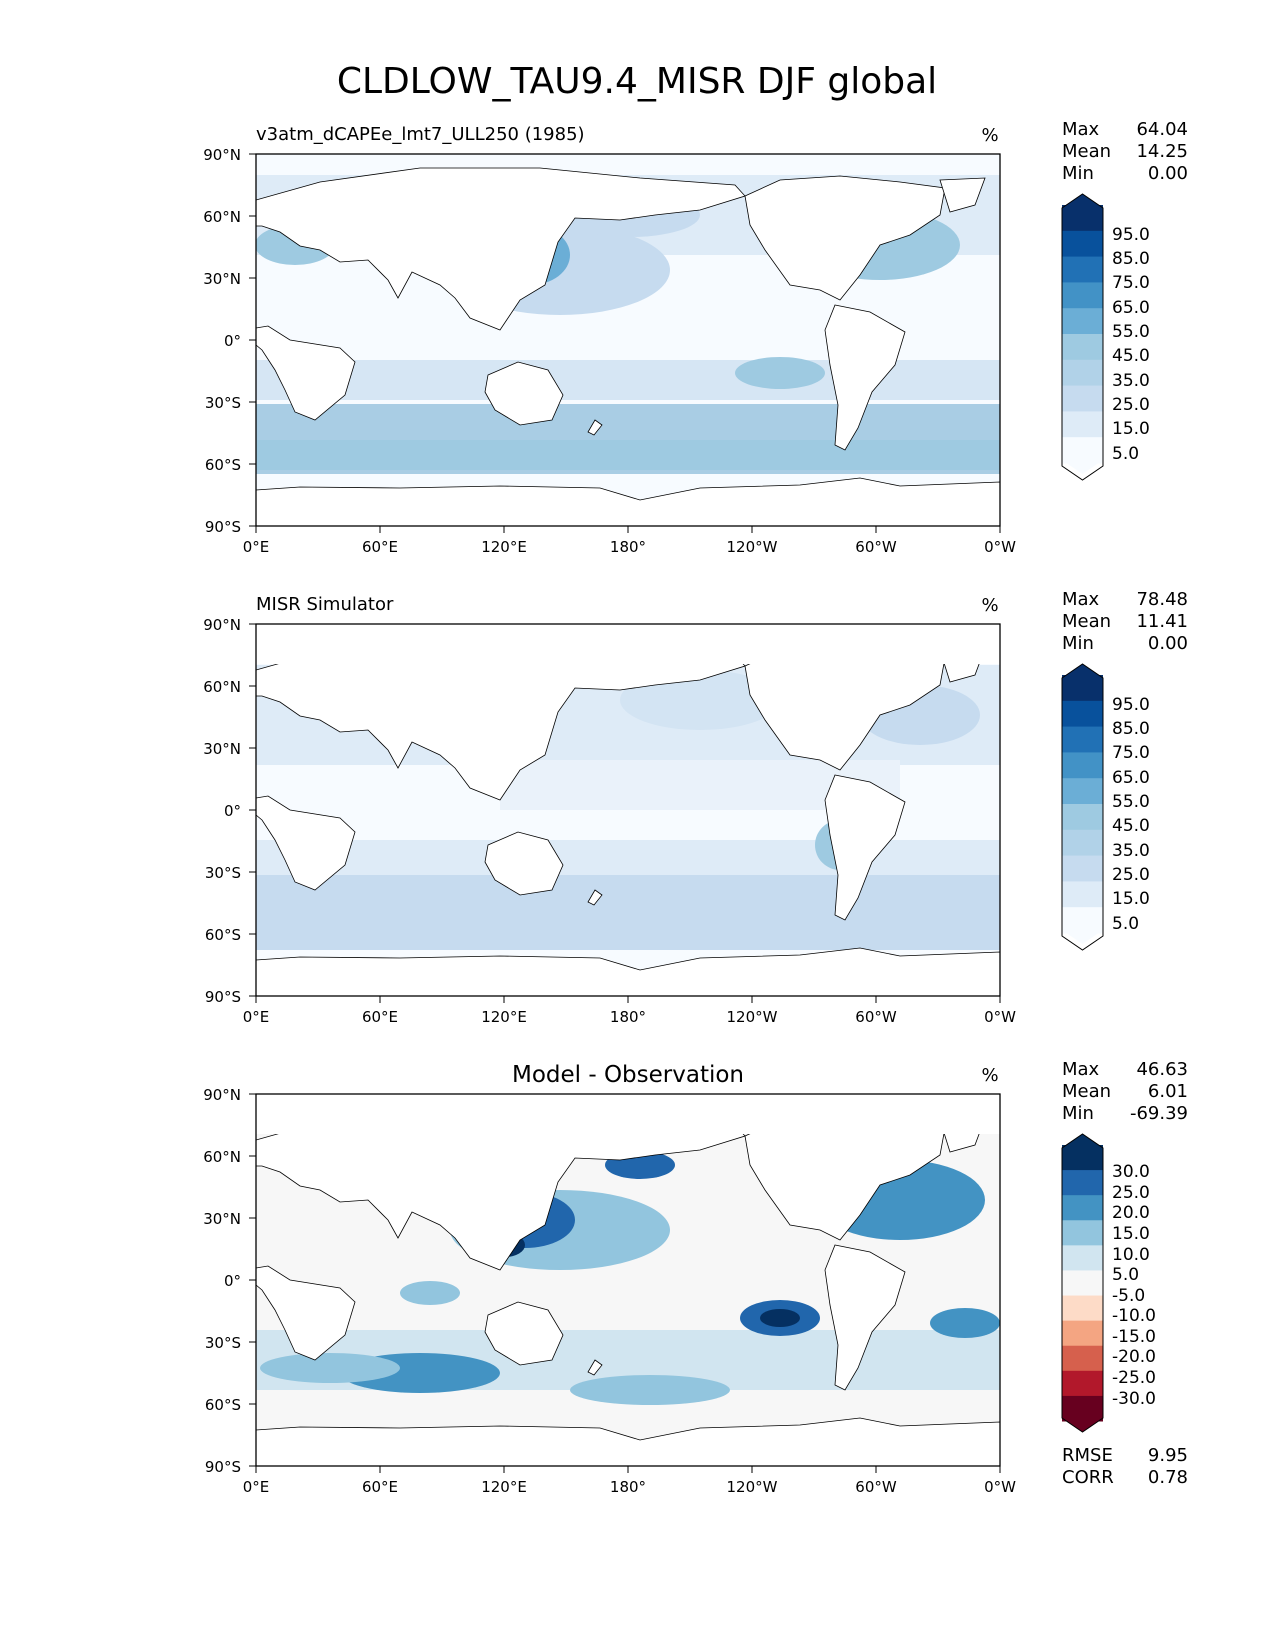  I want to click on no-data-arctic, so click(628, 1114).